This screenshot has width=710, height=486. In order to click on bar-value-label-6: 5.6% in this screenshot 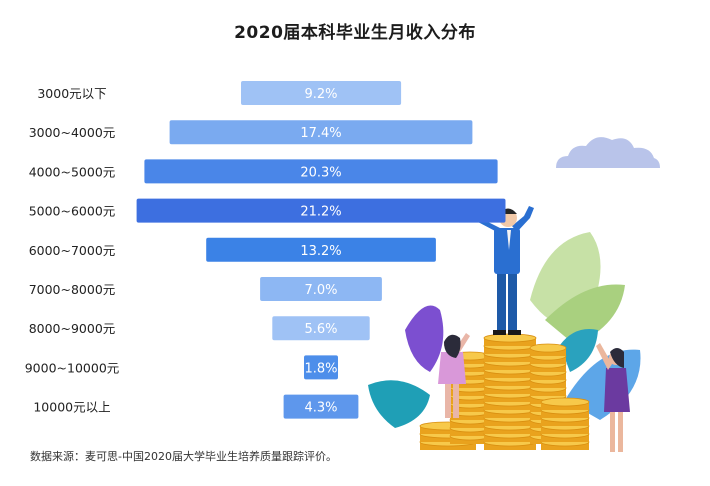, I will do `click(320, 329)`.